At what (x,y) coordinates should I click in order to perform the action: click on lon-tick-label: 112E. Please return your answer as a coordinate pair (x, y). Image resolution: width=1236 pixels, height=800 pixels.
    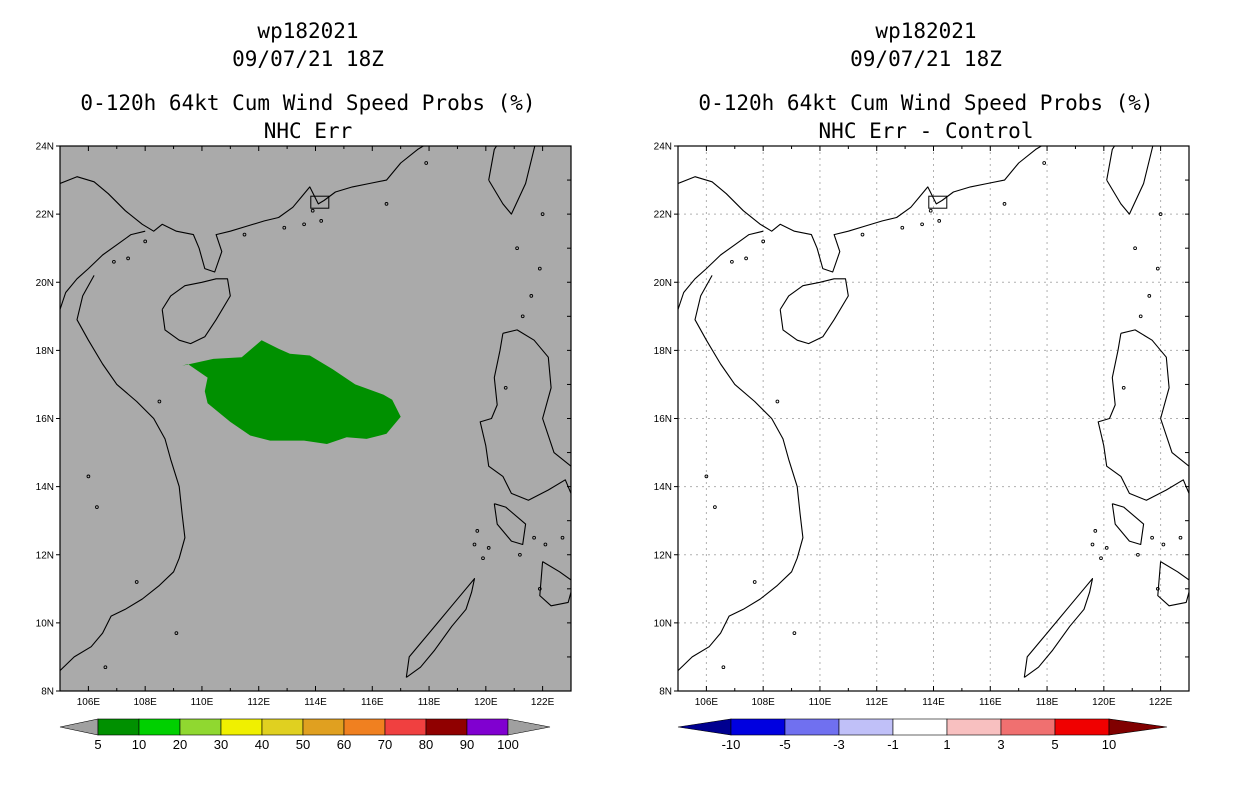
    Looking at the image, I should click on (876, 702).